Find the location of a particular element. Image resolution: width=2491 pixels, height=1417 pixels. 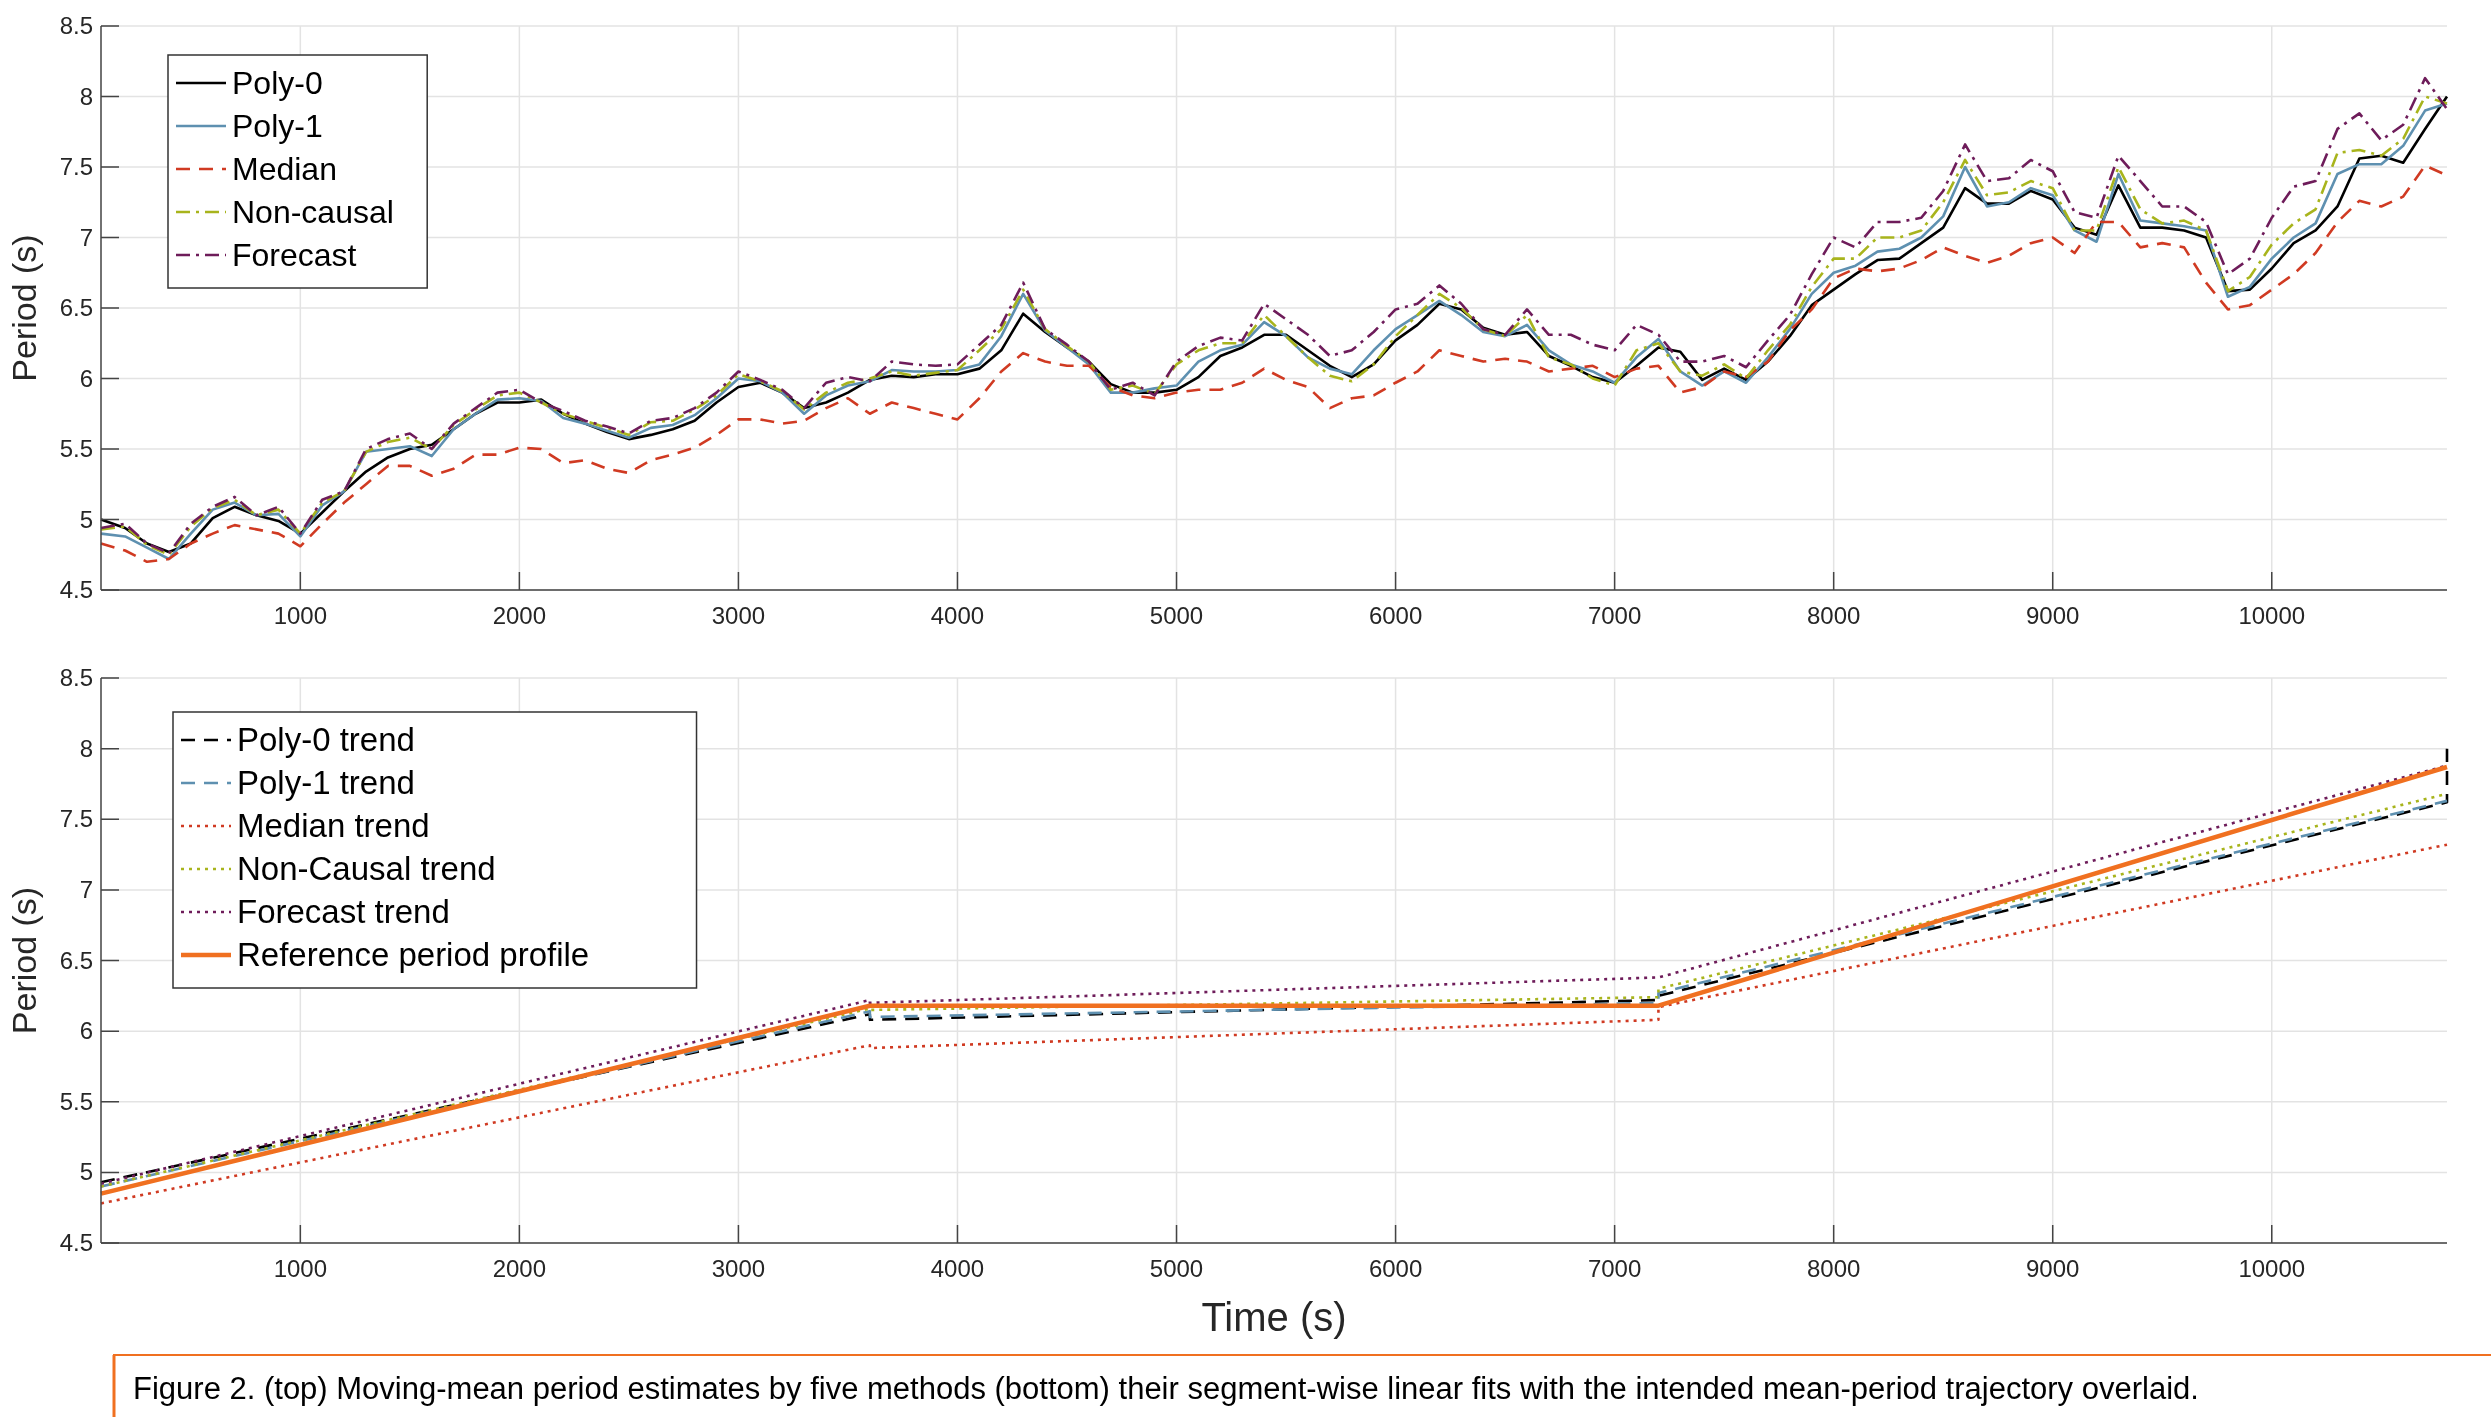

legend-label: Median is located at coordinates (284, 169).